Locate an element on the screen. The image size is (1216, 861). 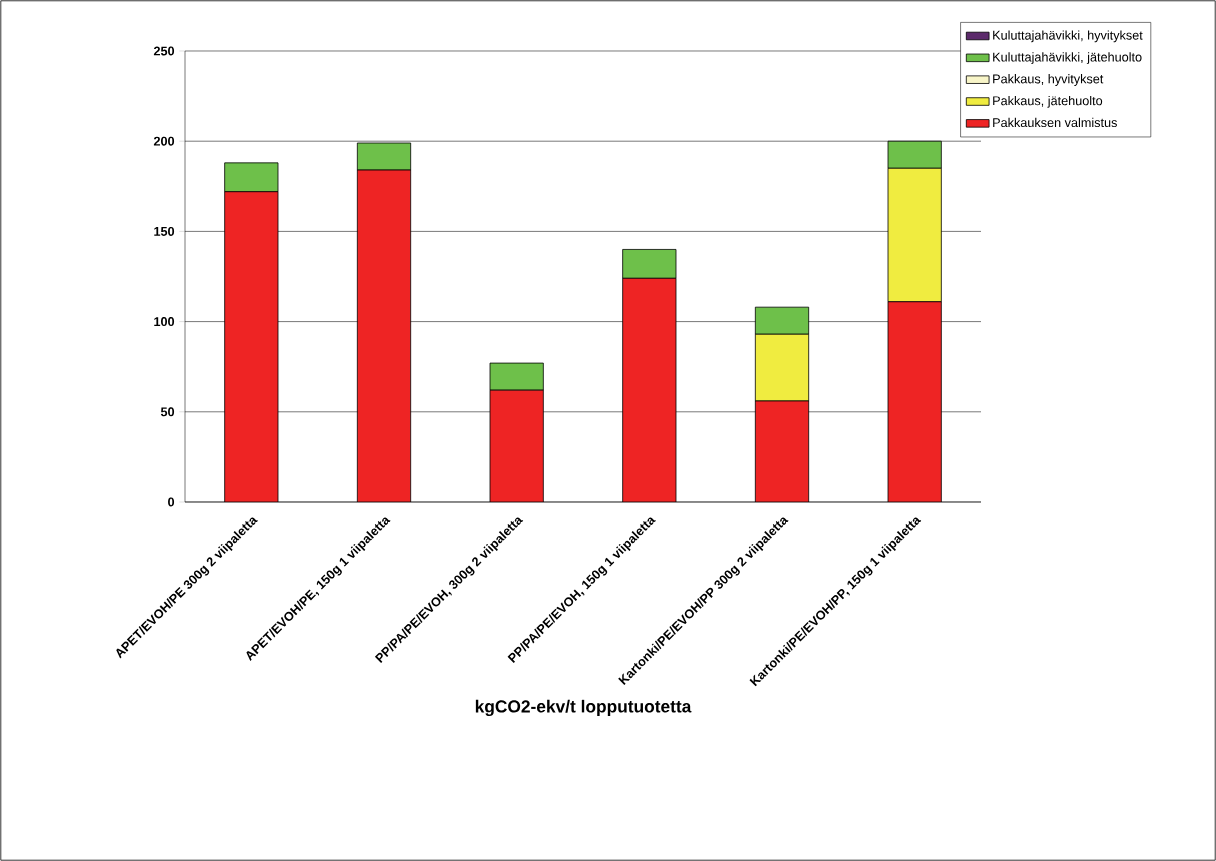
legend-label: Pakkaus, jätehuolto is located at coordinates (1048, 101).